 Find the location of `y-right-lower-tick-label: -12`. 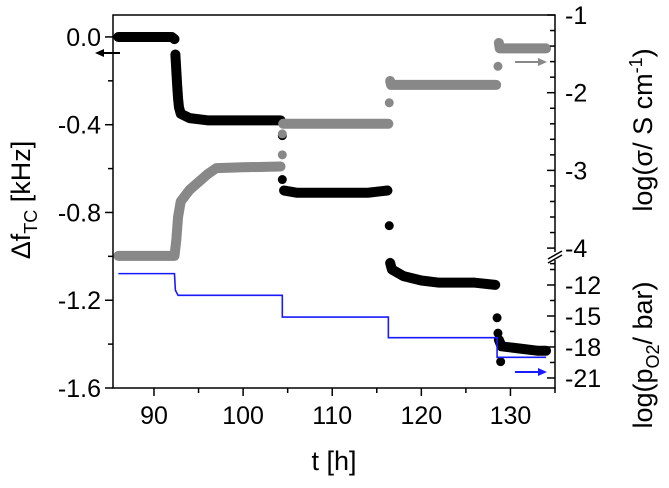

y-right-lower-tick-label: -12 is located at coordinates (583, 286).